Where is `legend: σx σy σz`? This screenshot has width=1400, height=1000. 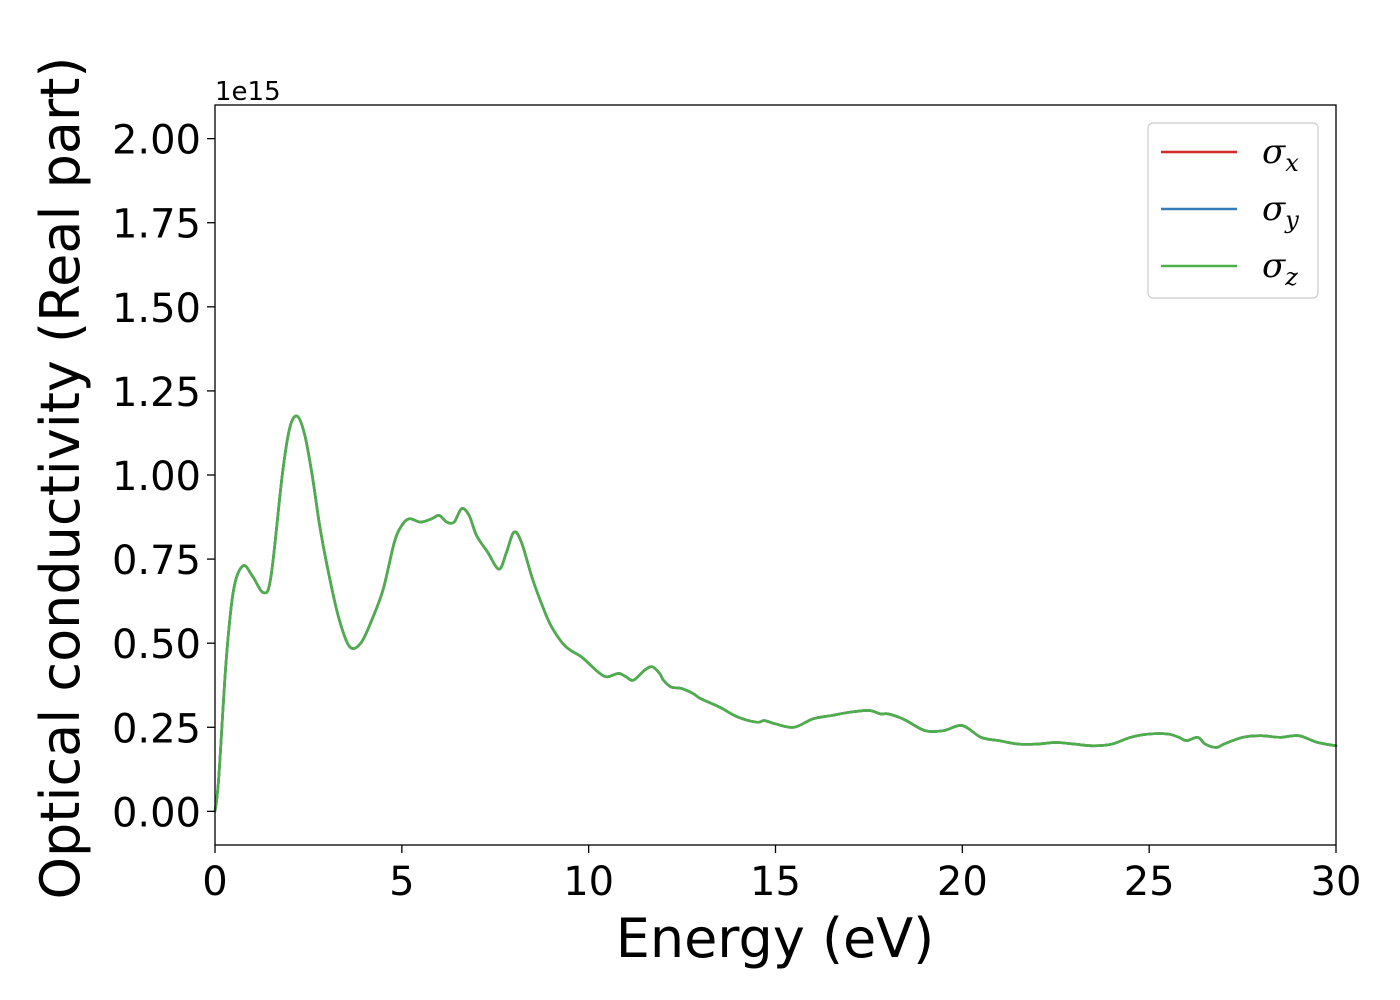
legend: σx σy σz is located at coordinates (1233, 210).